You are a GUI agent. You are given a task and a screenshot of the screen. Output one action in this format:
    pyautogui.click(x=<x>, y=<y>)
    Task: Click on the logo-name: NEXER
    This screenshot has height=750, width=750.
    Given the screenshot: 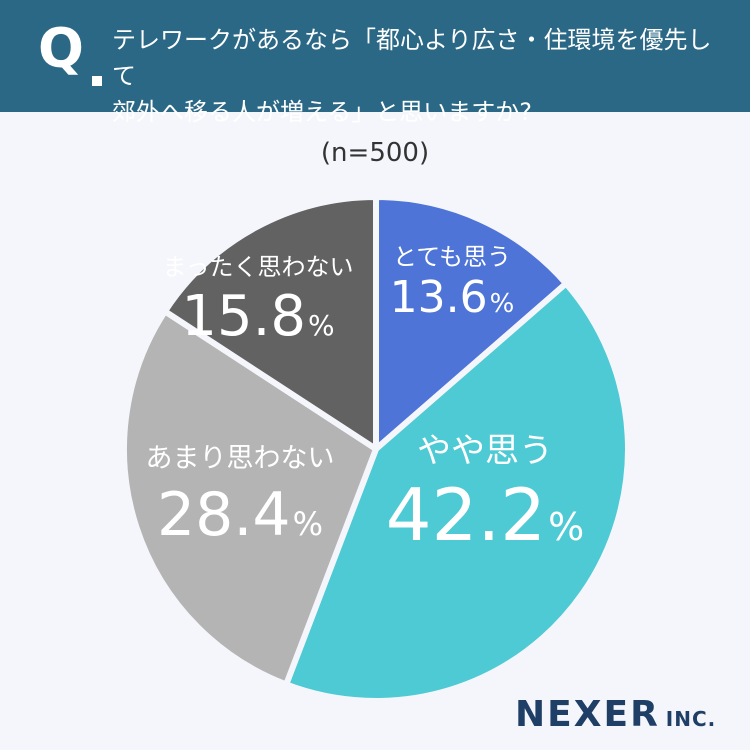 What is the action you would take?
    pyautogui.click(x=587, y=714)
    